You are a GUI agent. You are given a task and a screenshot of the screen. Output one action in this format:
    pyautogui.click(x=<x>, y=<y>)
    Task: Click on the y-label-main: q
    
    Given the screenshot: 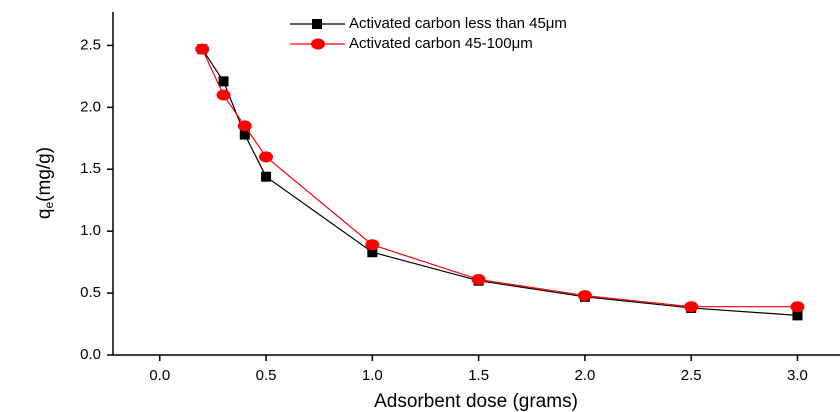 What is the action you would take?
    pyautogui.click(x=44, y=214)
    